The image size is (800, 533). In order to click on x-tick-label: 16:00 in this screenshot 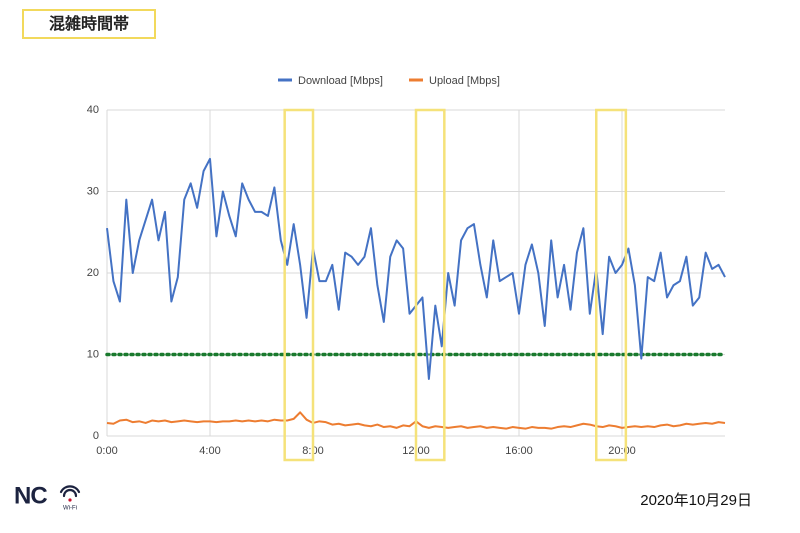, I will do `click(519, 451)`.